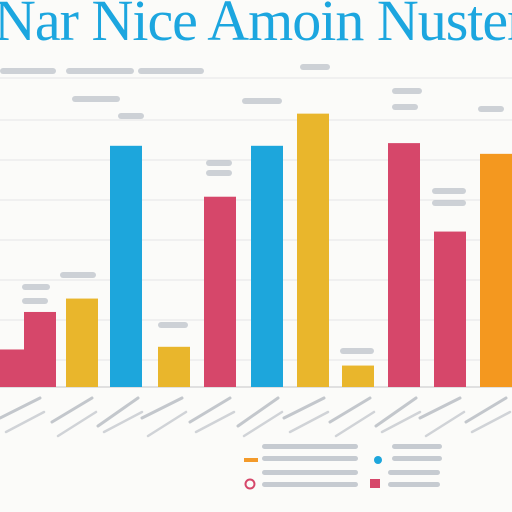 This screenshot has width=512, height=512. Describe the element at coordinates (343, 467) in the screenshot. I see `legend` at that location.